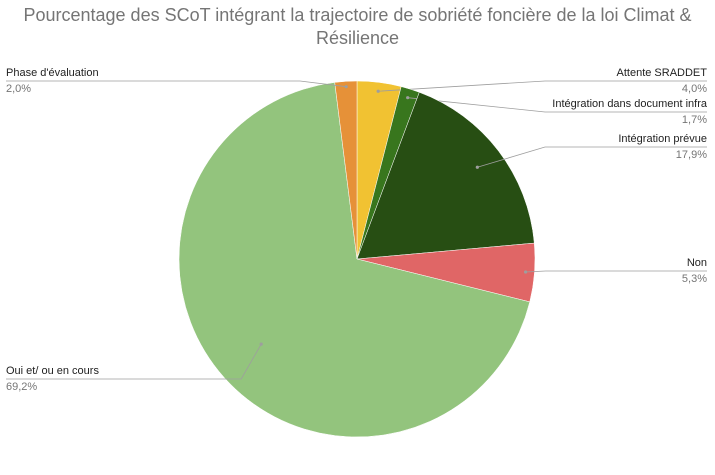 The image size is (715, 475). Describe the element at coordinates (630, 104) in the screenshot. I see `slice-label: Intégration dans document infra` at that location.